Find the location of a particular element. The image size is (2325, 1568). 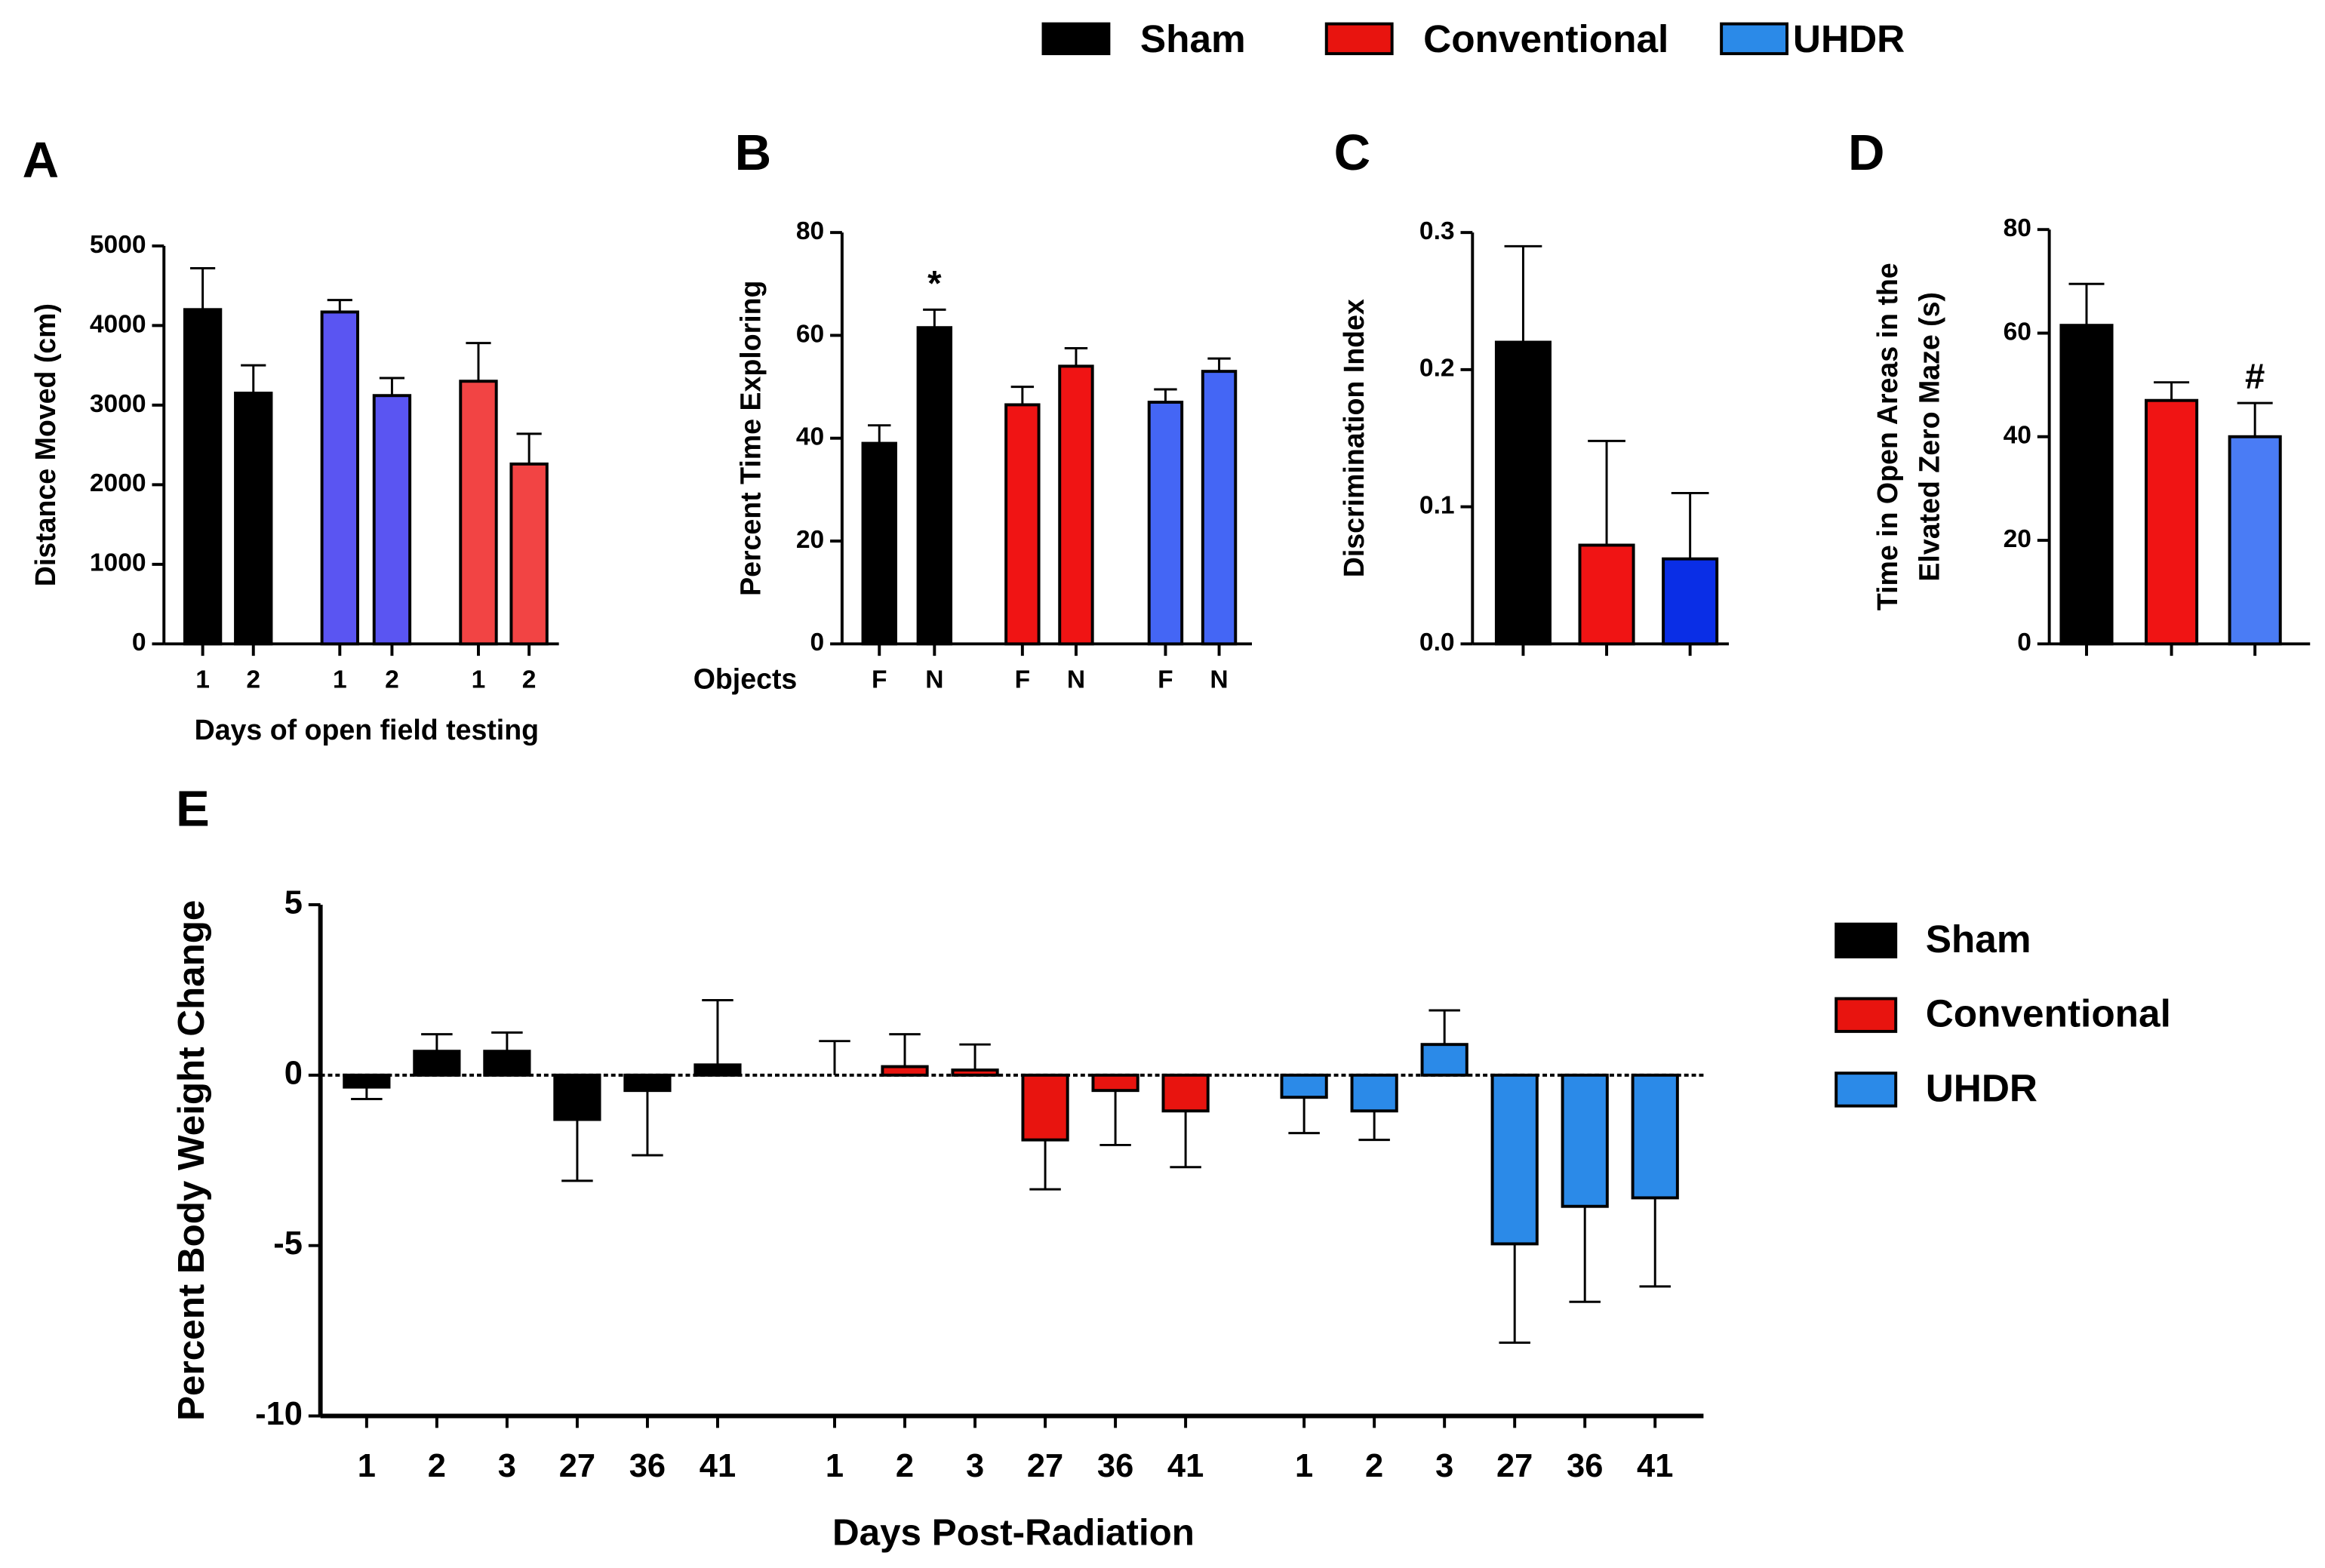

panel-letter: B is located at coordinates (753, 153).